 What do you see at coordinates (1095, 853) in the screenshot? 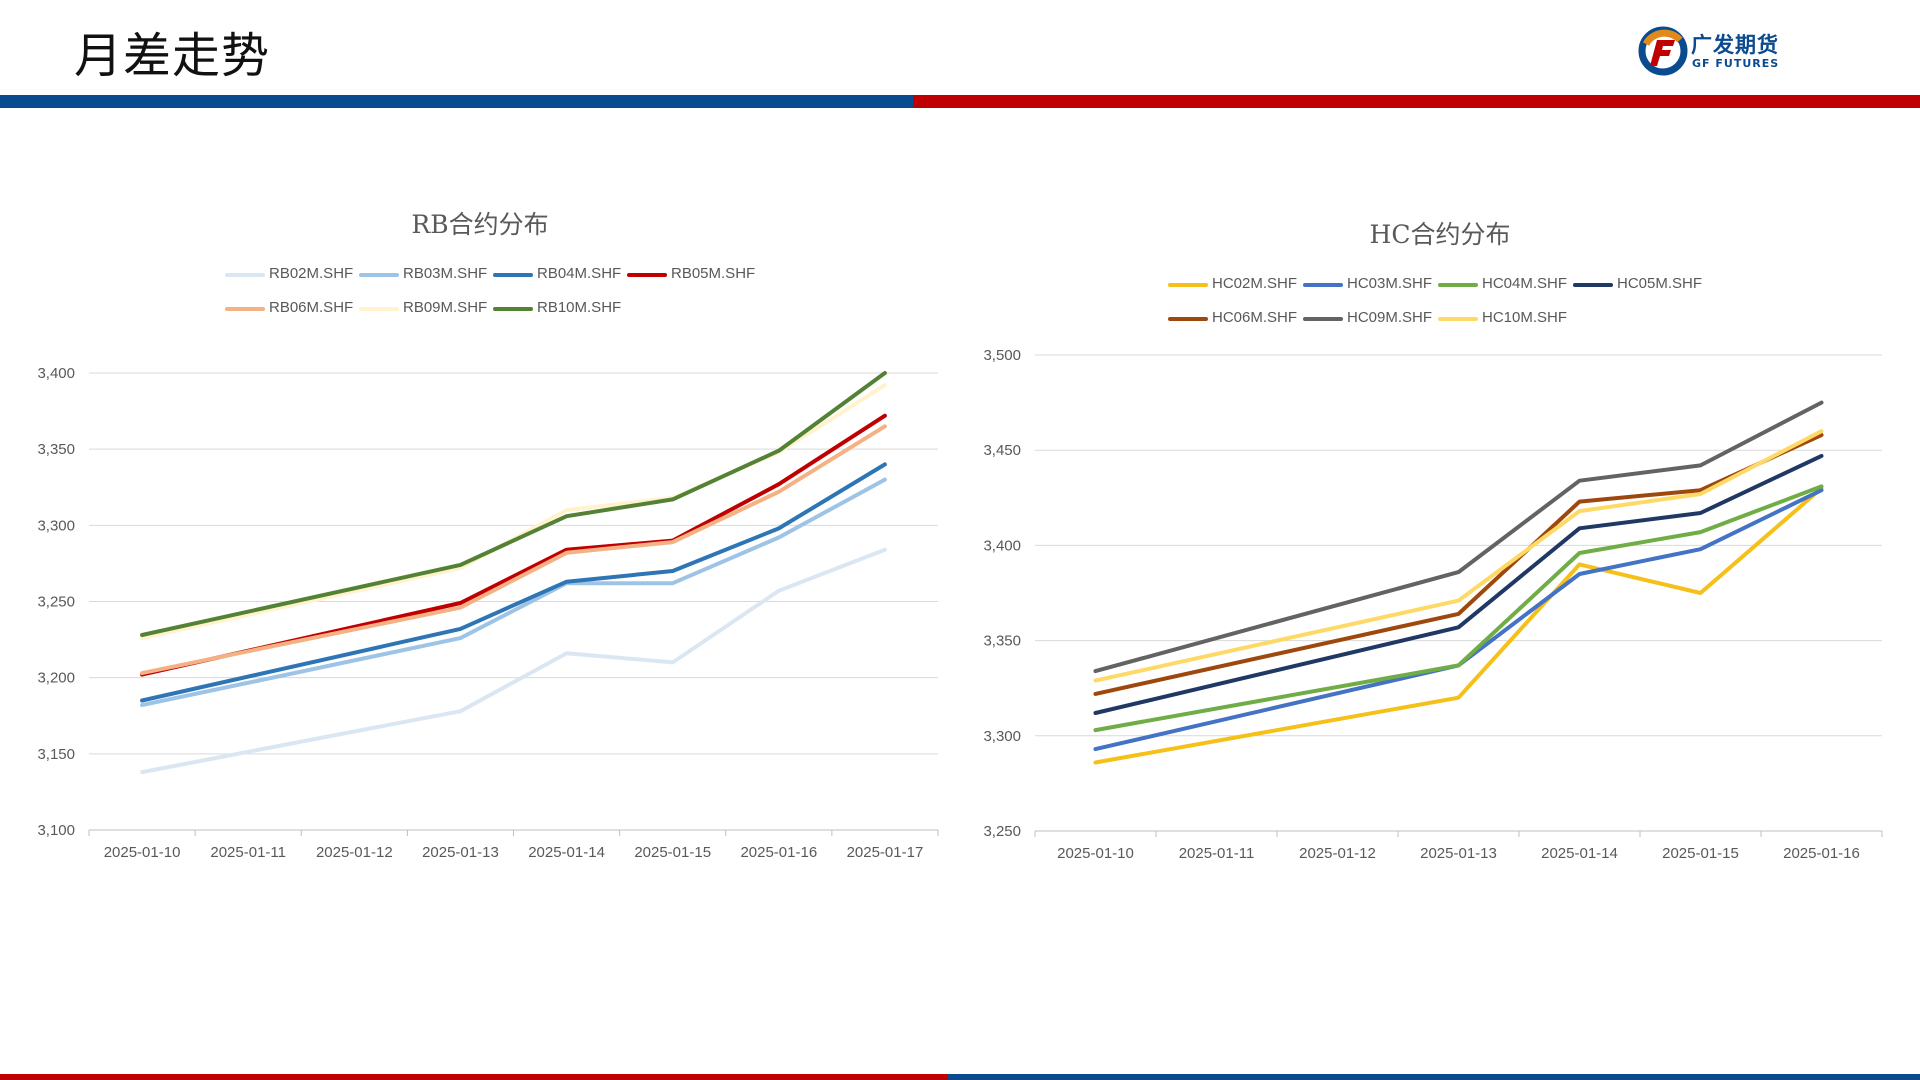
I see `hc-x-tick-label: 2025-01-10` at bounding box center [1095, 853].